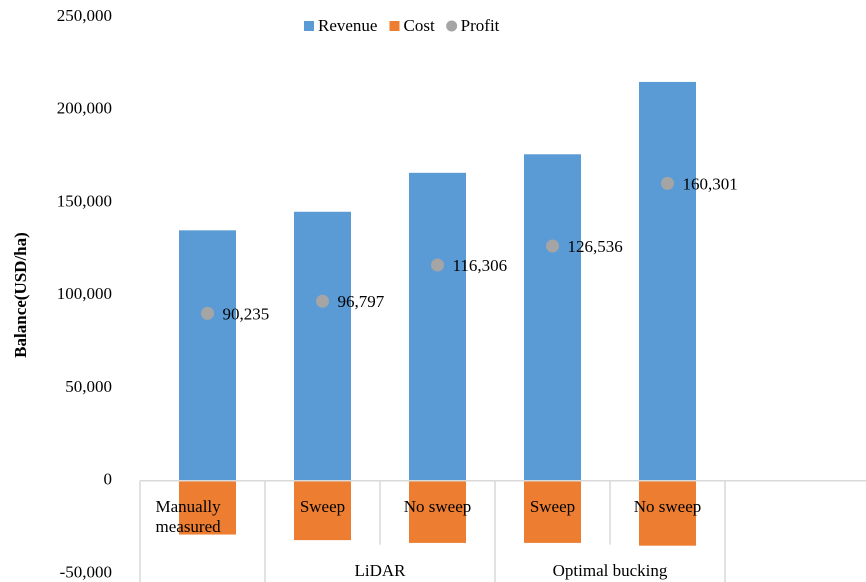  Describe the element at coordinates (86, 571) in the screenshot. I see `y-tick-label: -50,000` at that location.